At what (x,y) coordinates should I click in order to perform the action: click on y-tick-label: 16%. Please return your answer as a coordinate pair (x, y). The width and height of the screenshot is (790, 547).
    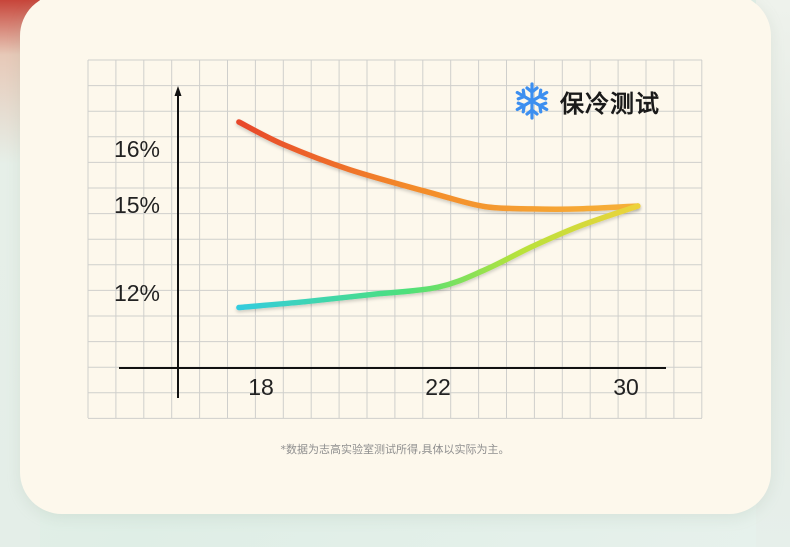
    Looking at the image, I should click on (136, 149).